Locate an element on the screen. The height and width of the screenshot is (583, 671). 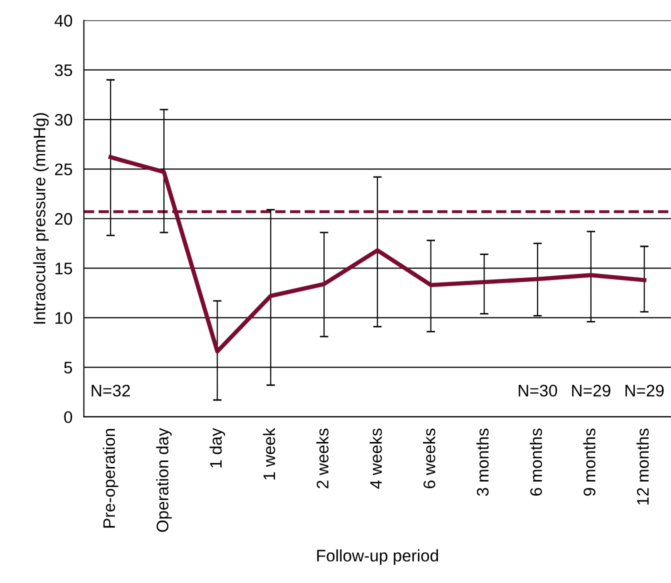
annotation: N=32 is located at coordinates (111, 390).